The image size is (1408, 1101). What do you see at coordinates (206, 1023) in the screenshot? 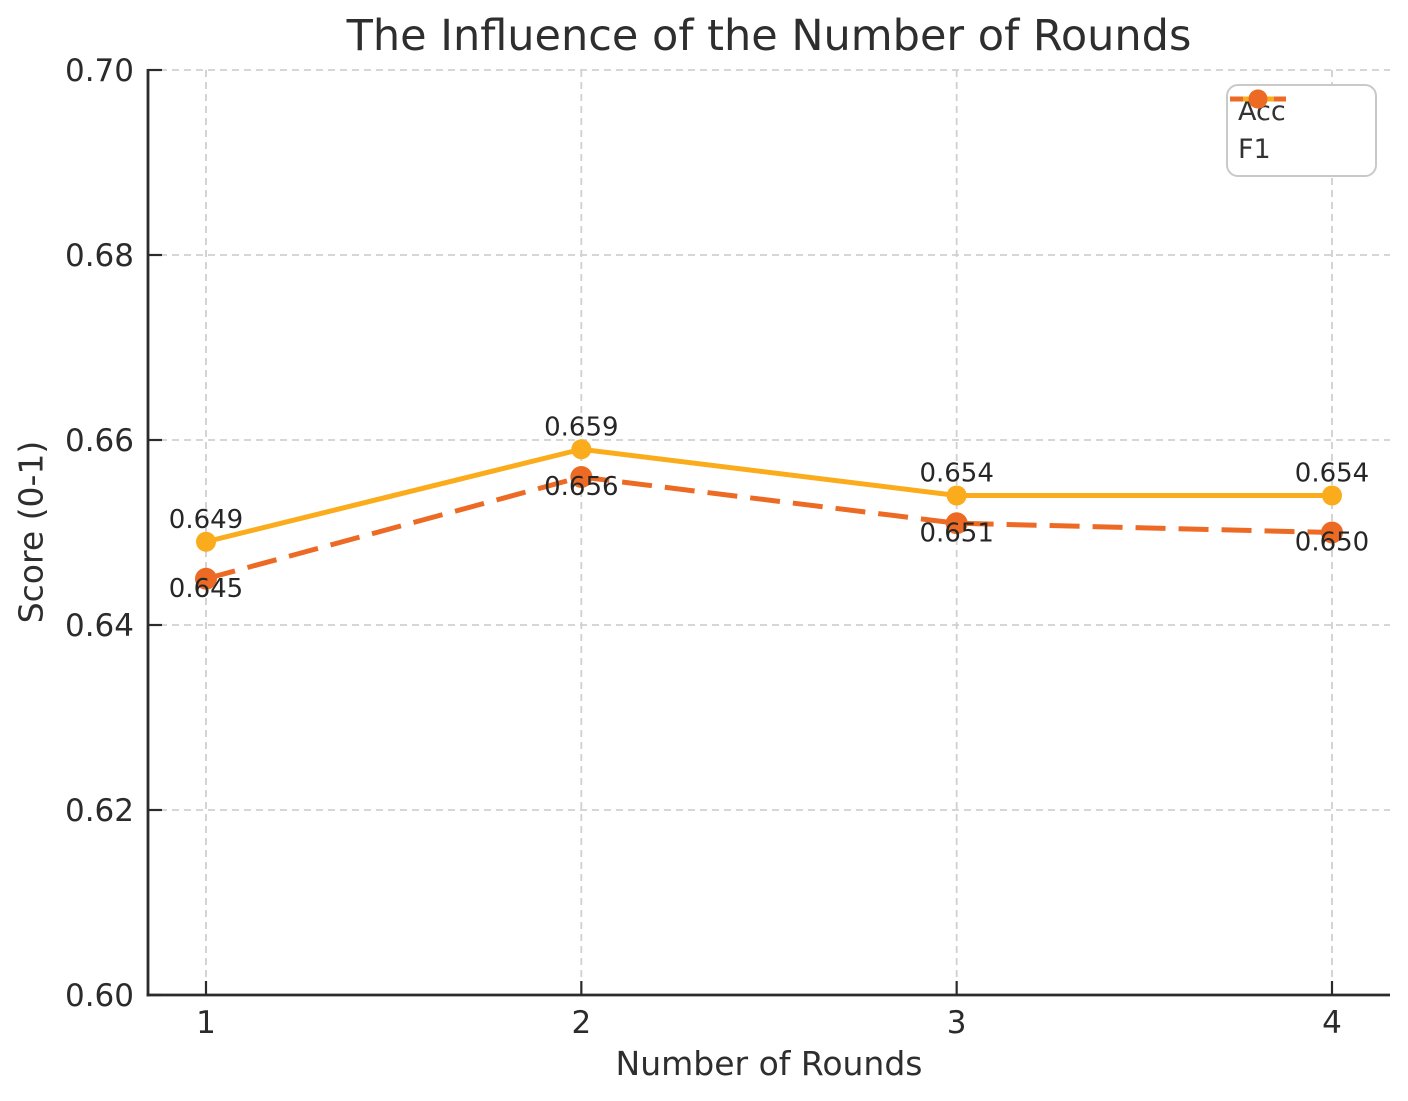
I see `x-tick-label: 1` at bounding box center [206, 1023].